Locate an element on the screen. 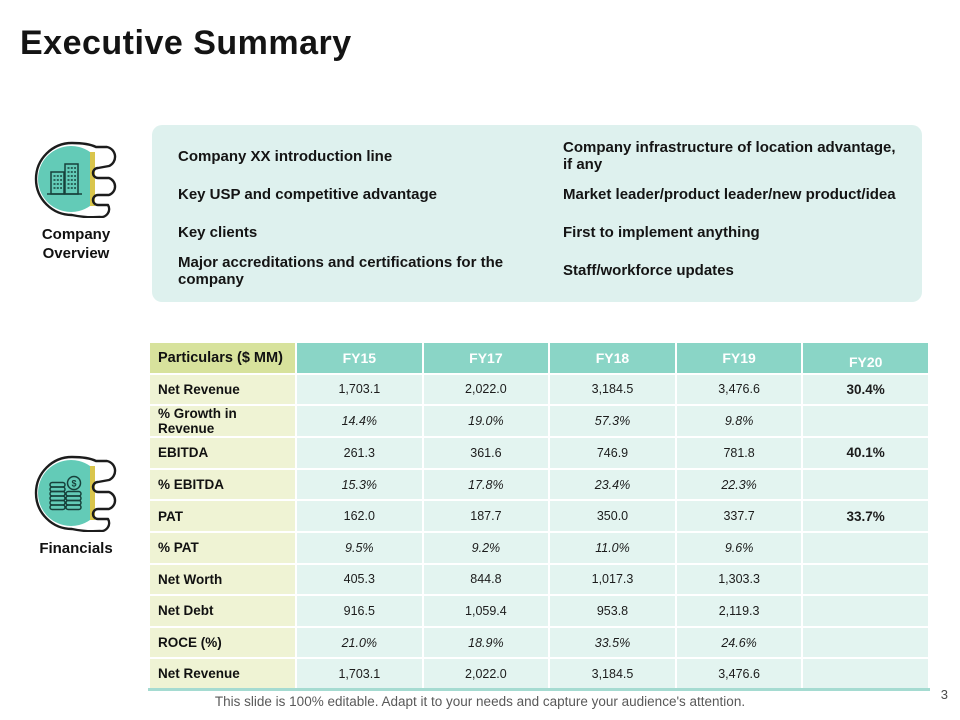  table-row: % Growth in Revenue 14.4% 19.0% 57.3% 9.8% is located at coordinates (539, 421).